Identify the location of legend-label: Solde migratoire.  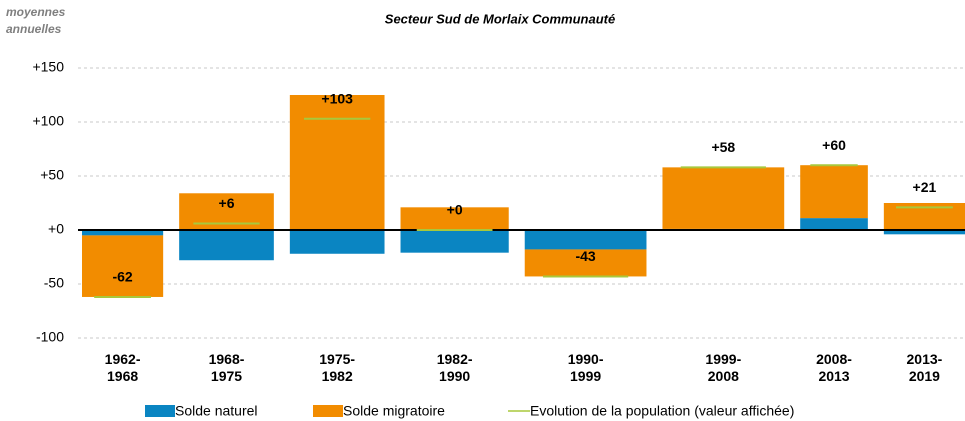
(394, 411).